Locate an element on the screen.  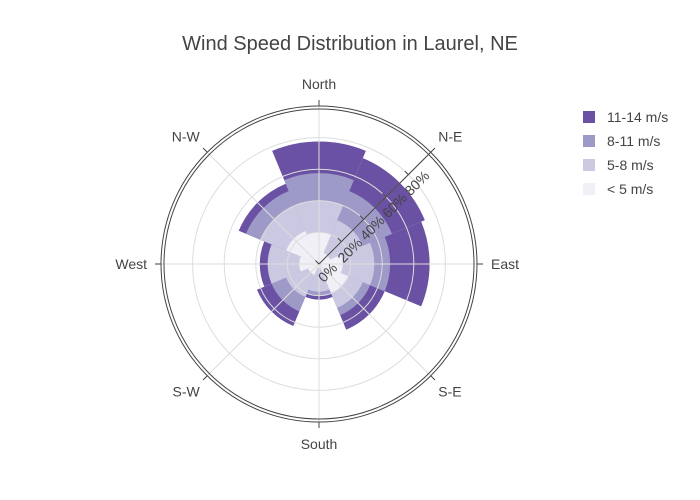
direction-label-n-e: N-E is located at coordinates (450, 137).